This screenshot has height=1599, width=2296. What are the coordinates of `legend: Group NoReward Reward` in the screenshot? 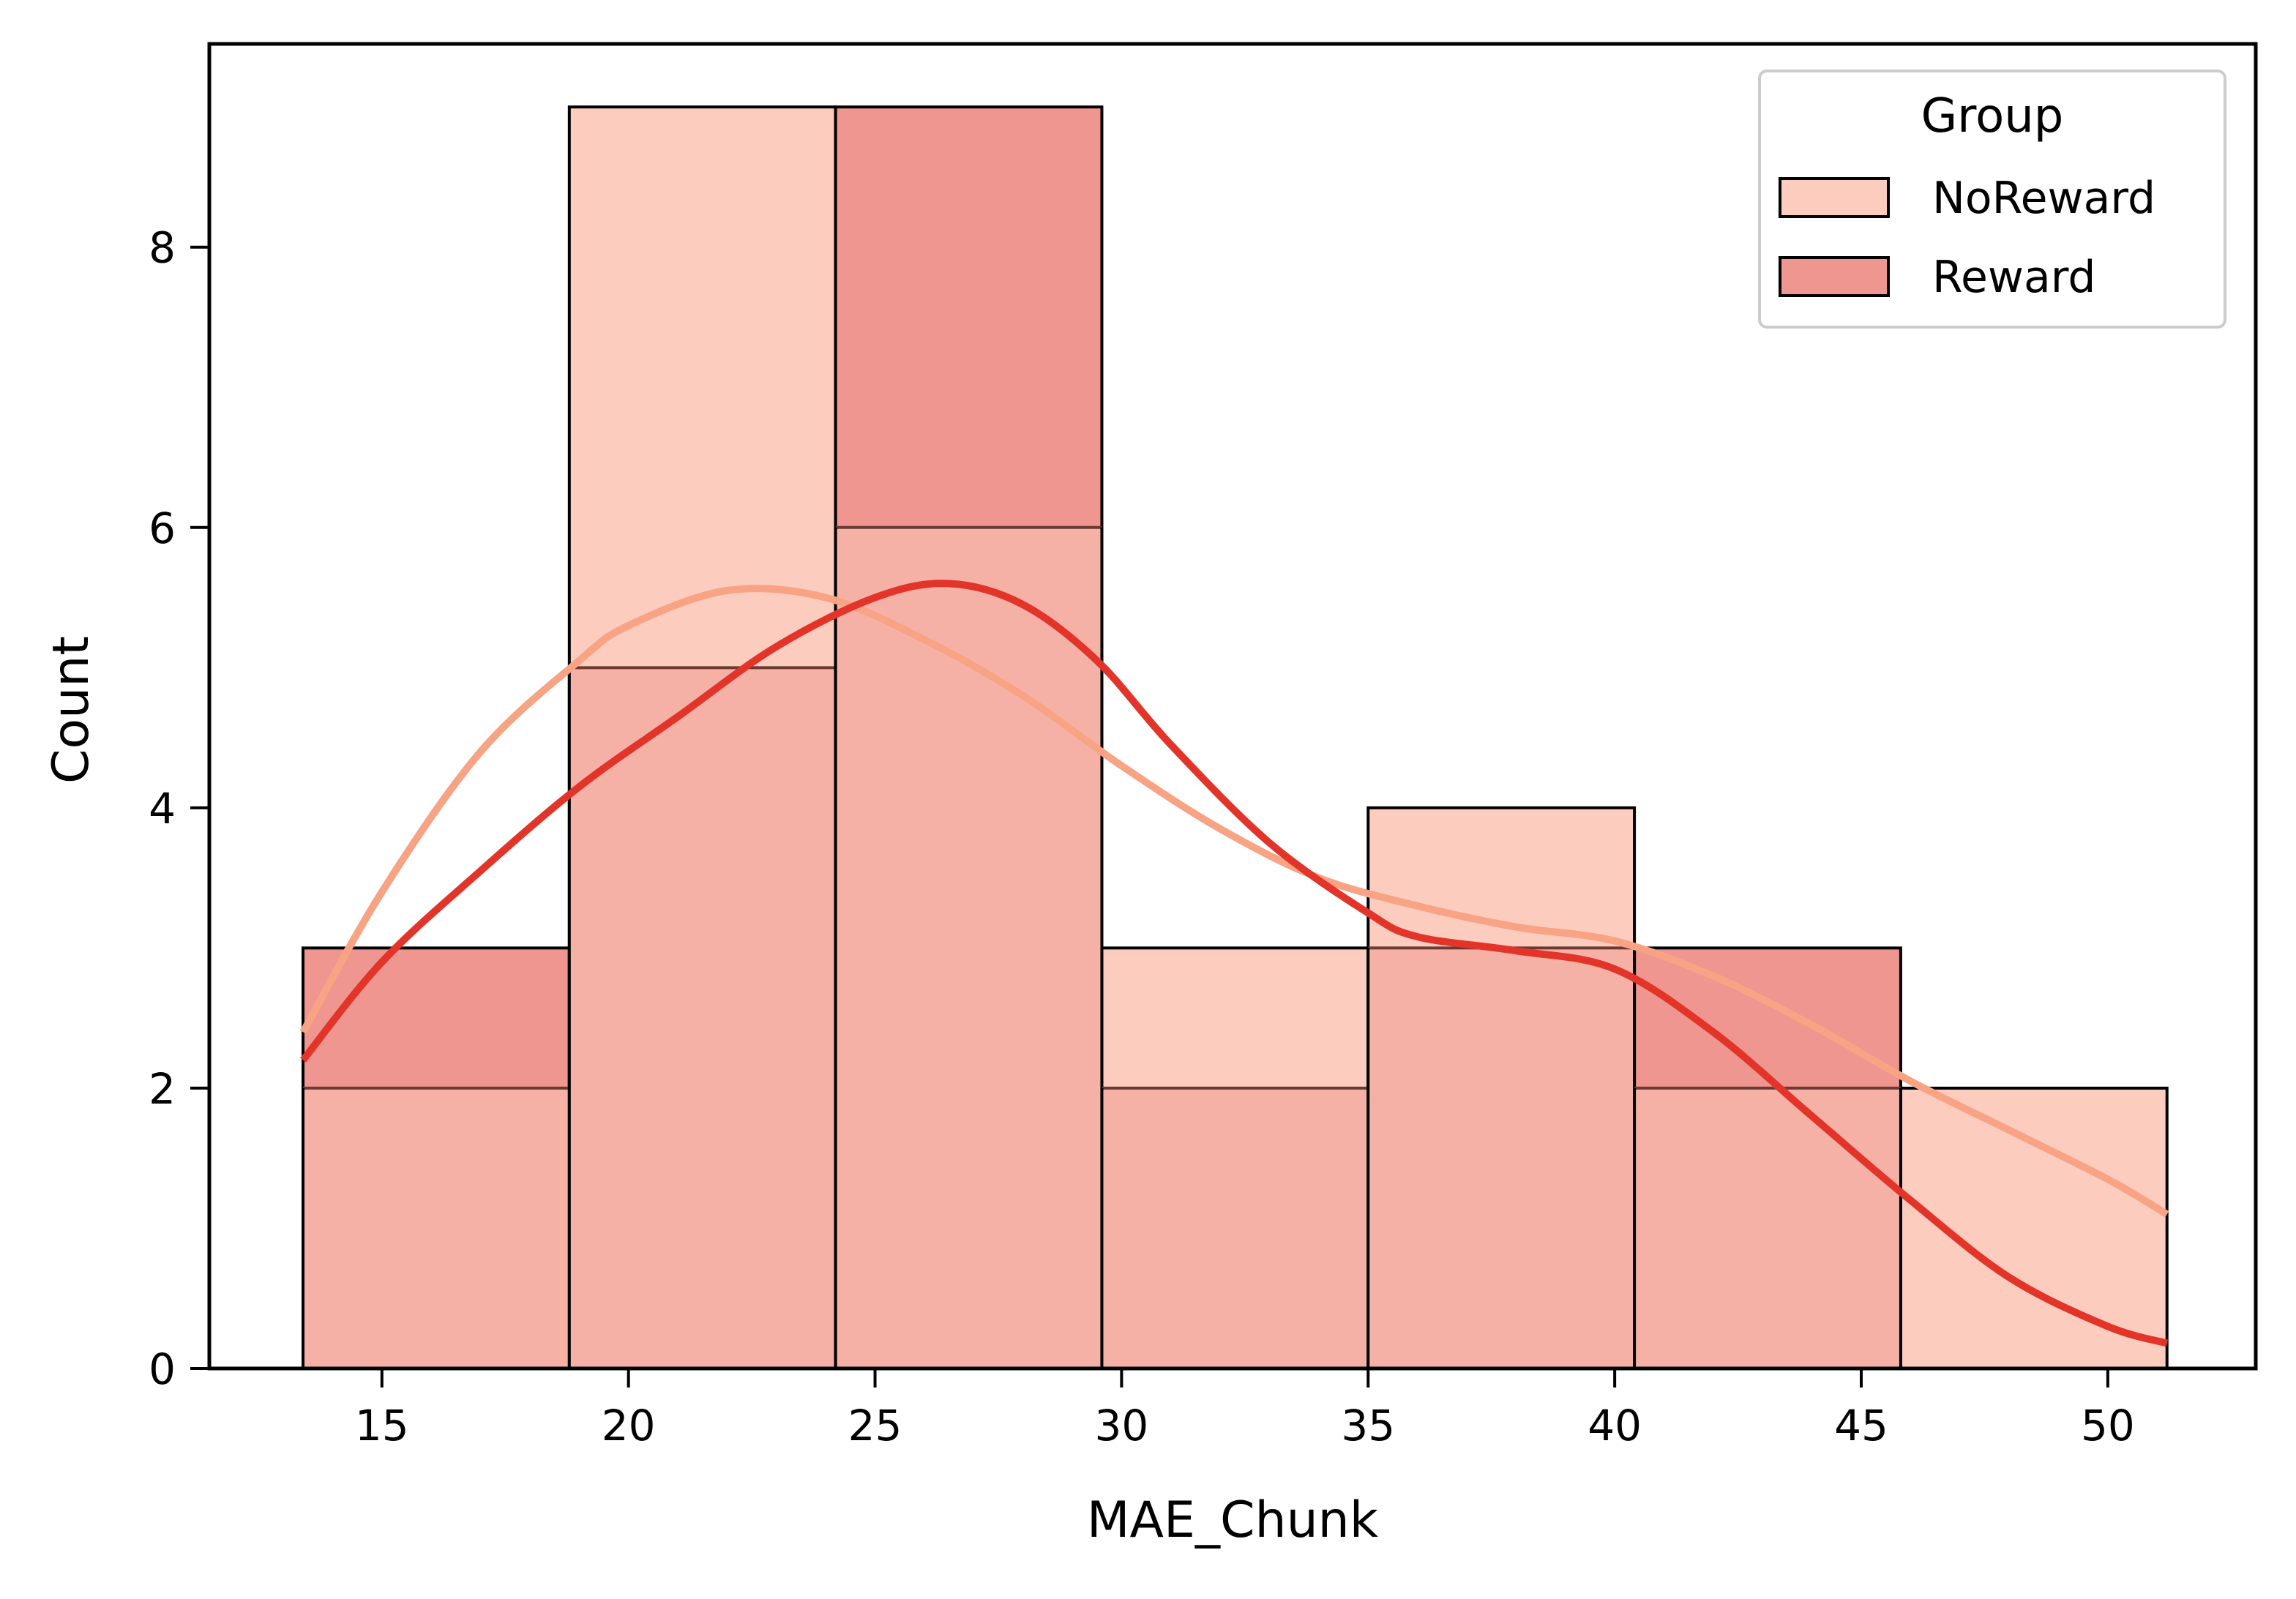 It's located at (1992, 199).